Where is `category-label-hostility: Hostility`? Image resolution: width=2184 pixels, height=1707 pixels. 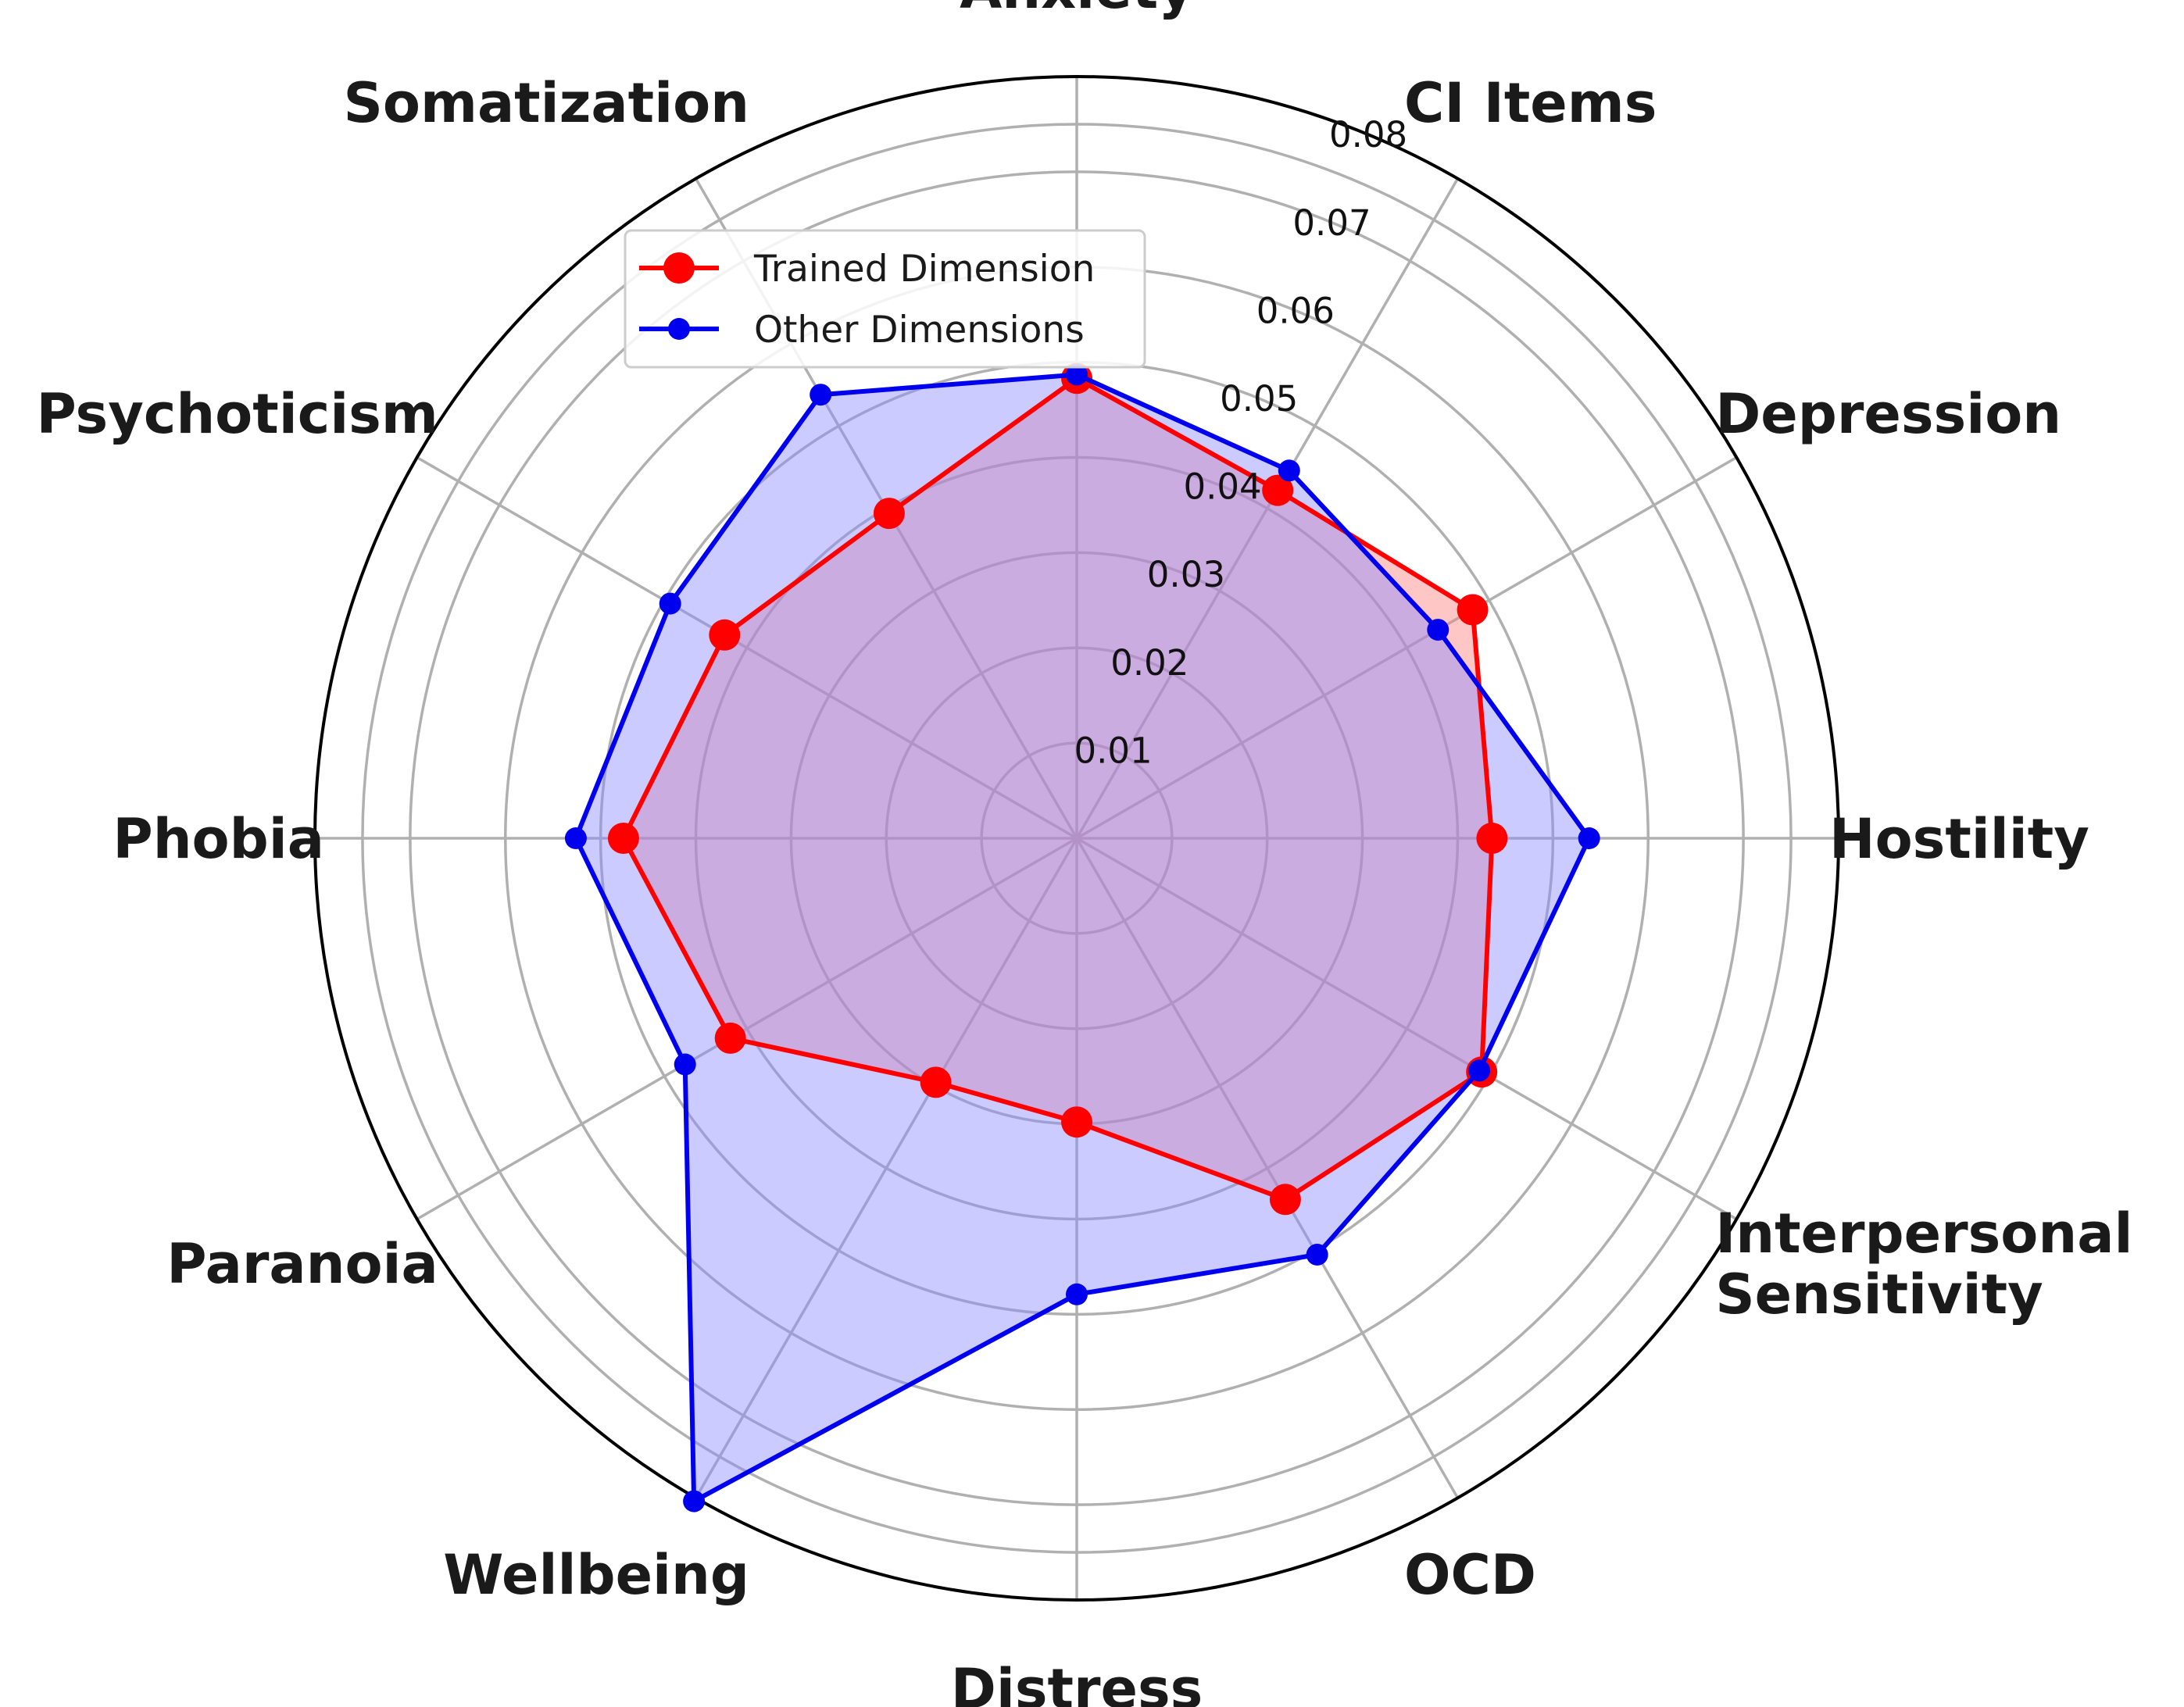
category-label-hostility: Hostility is located at coordinates (1959, 839).